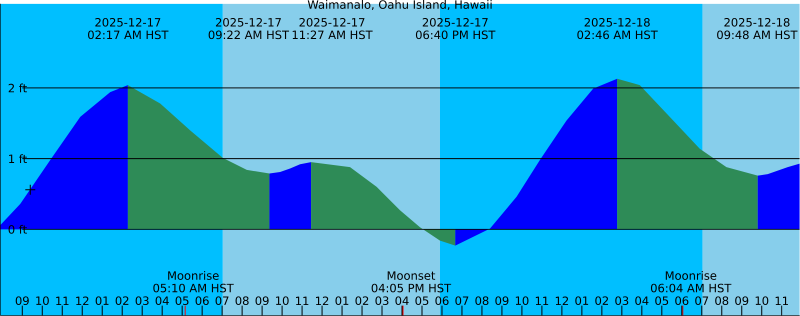  Describe the element at coordinates (128, 35) in the screenshot. I see `annotation: 02:17 AM HST` at that location.